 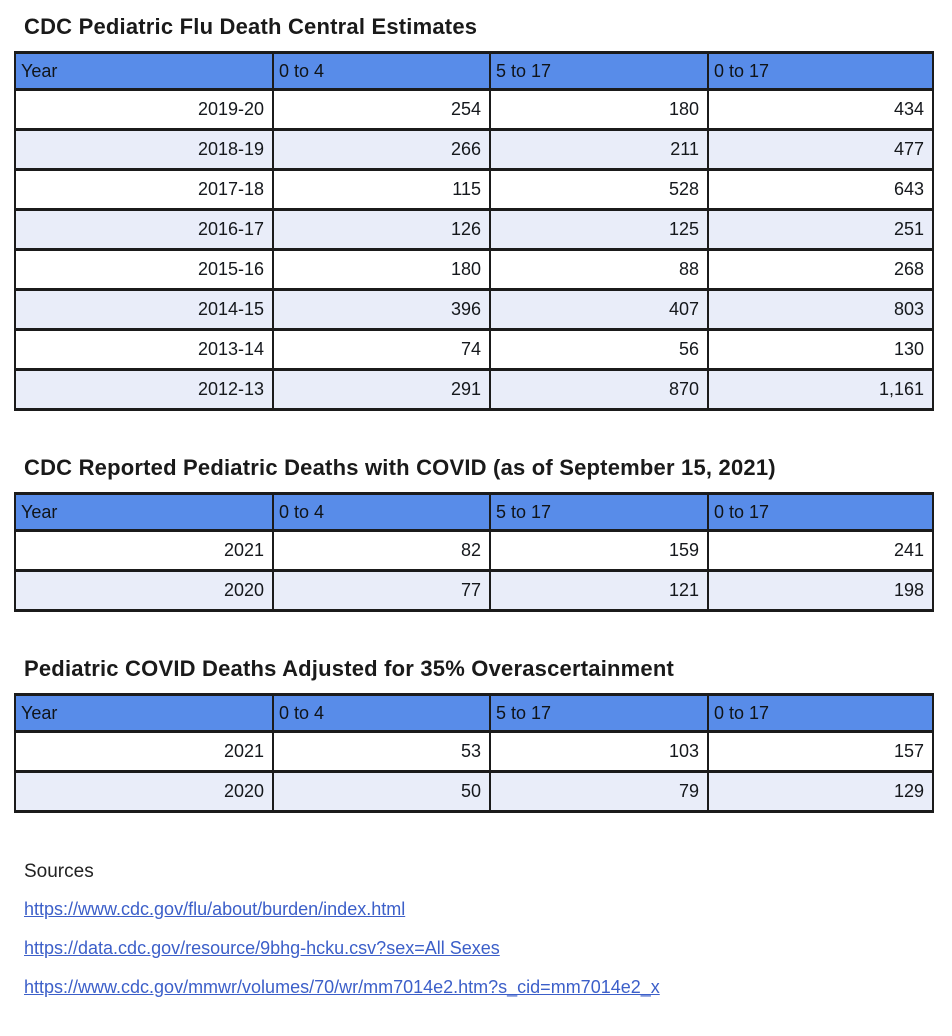 I want to click on year-cell: 2018-19, so click(x=144, y=149).